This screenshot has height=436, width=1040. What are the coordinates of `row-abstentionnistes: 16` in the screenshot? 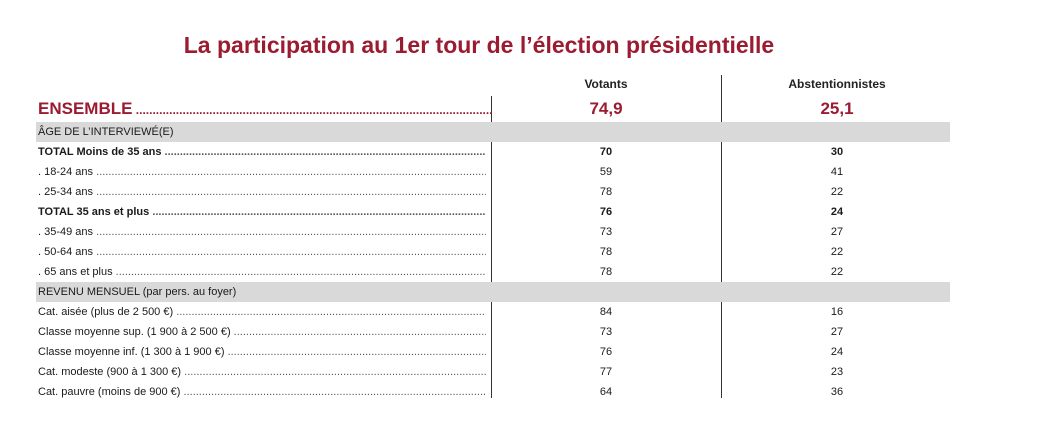 It's located at (837, 312).